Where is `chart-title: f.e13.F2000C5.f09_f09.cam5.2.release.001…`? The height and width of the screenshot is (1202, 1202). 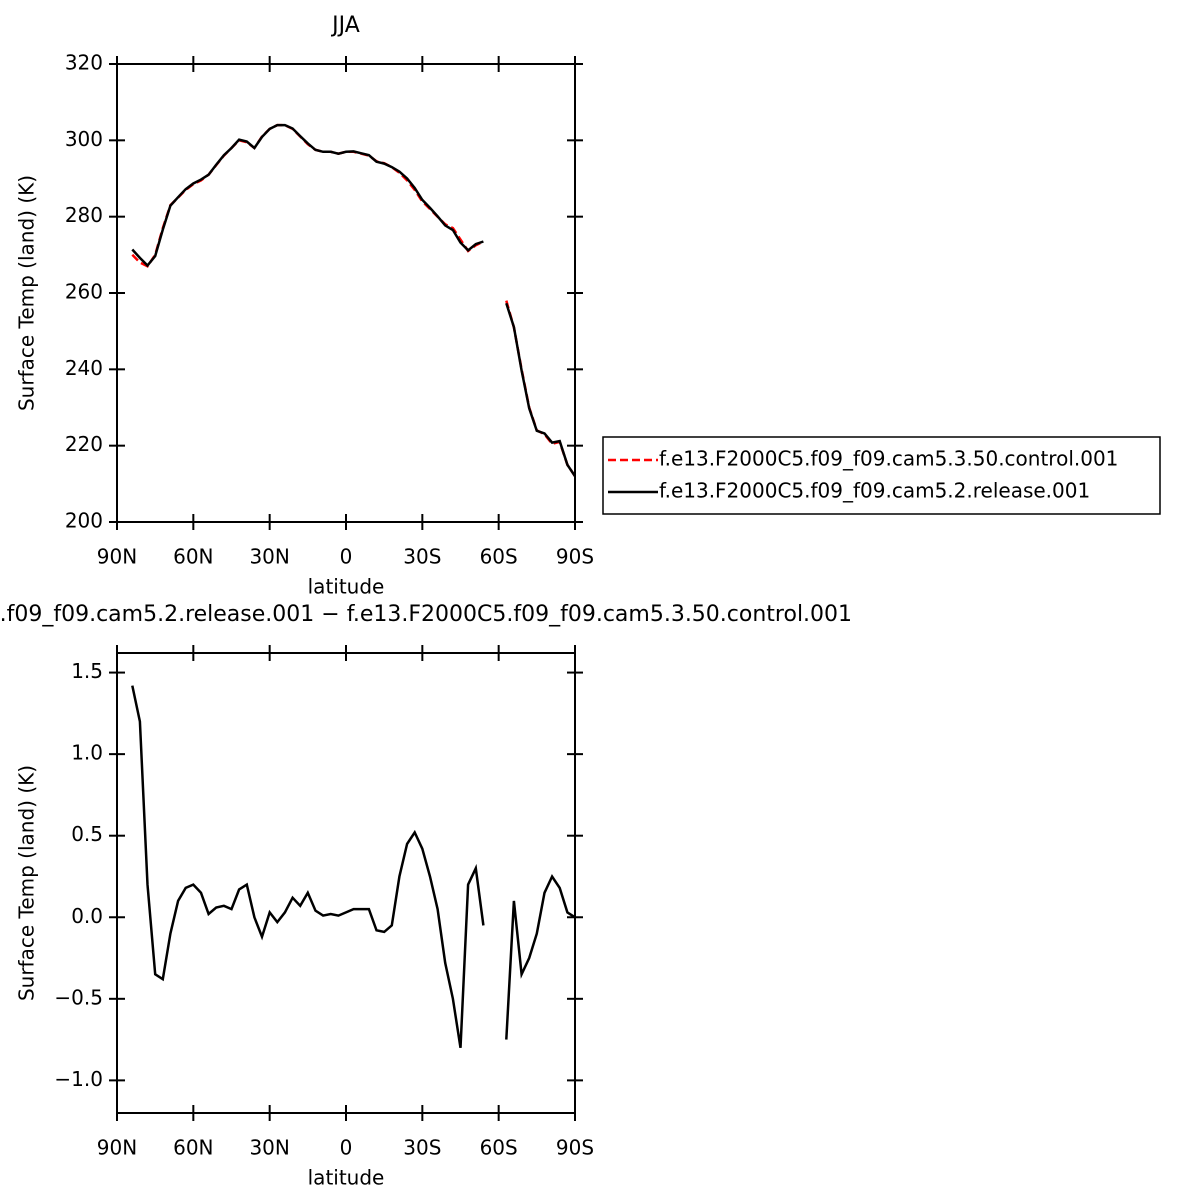 chart-title: f.e13.F2000C5.f09_f09.cam5.2.release.001… is located at coordinates (426, 614).